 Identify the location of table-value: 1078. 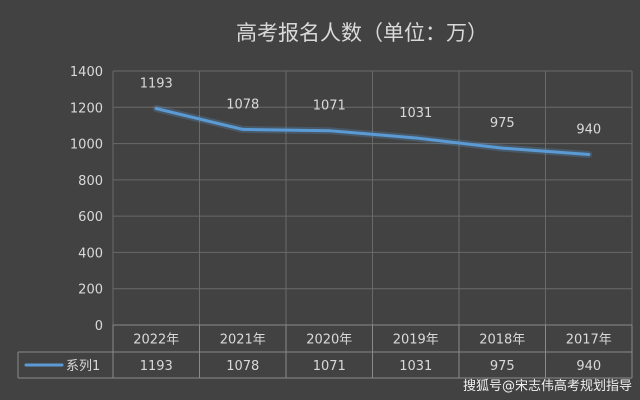
(242, 366).